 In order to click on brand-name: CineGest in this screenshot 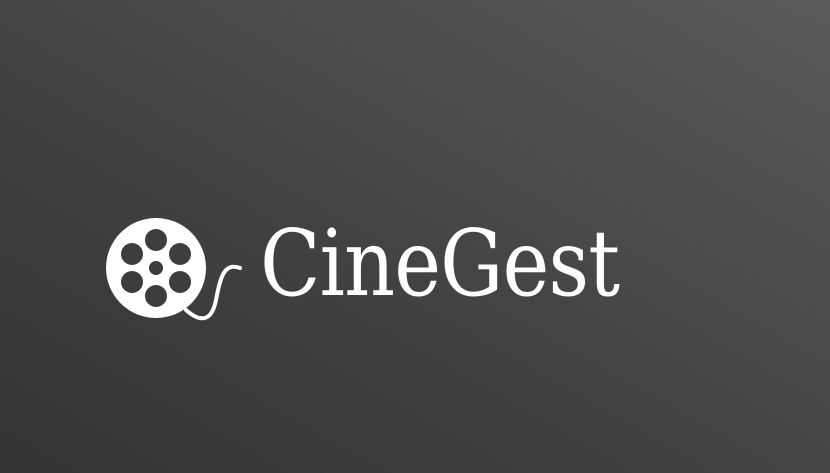, I will do `click(440, 263)`.